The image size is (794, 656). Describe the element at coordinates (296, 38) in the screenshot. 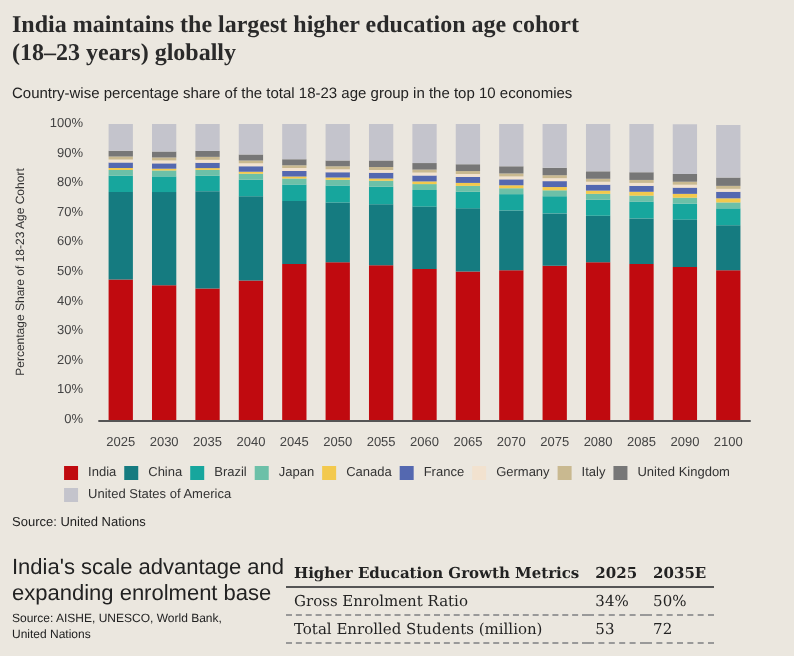

I see `chart-title: India maintains the largest higher education age cohort (18–23 years) globally` at that location.